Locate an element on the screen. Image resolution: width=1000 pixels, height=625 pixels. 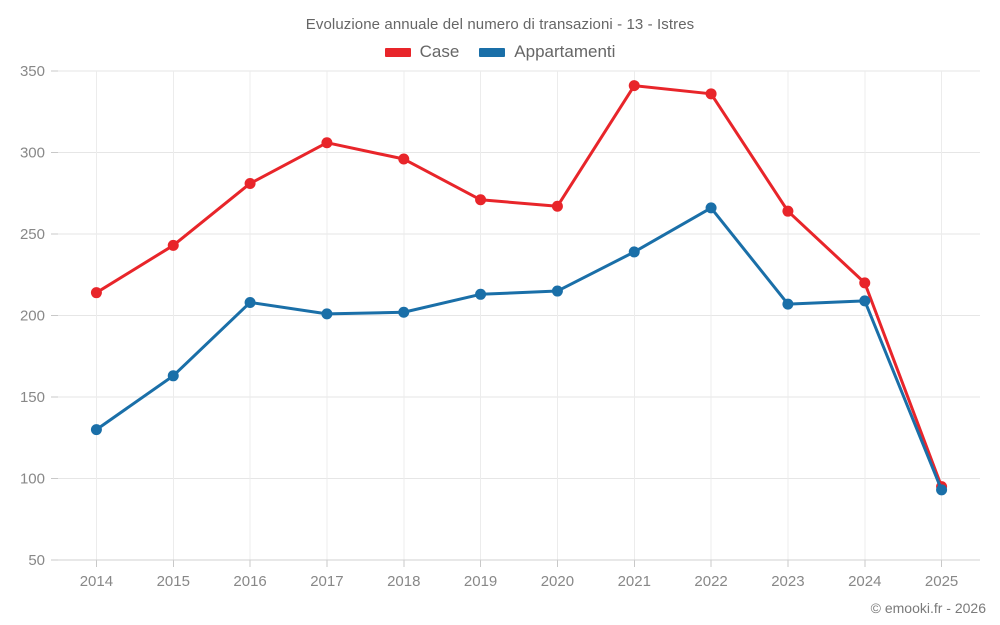
y-tick-label: 300 is located at coordinates (32, 153).